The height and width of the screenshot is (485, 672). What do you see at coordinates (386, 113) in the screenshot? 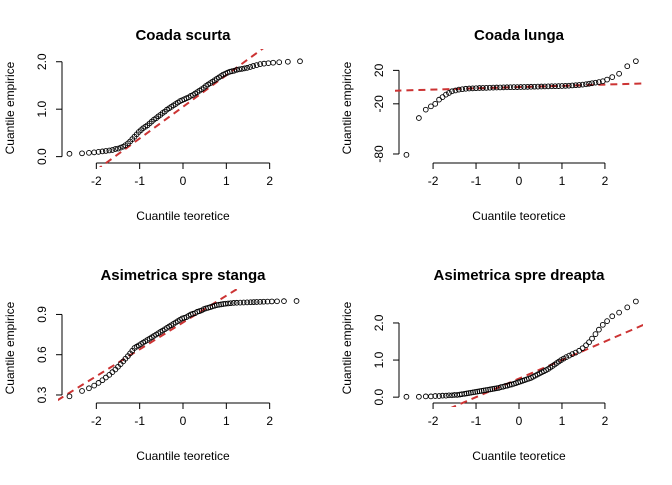
I see `y-axis: -80 -20 20` at bounding box center [386, 113].